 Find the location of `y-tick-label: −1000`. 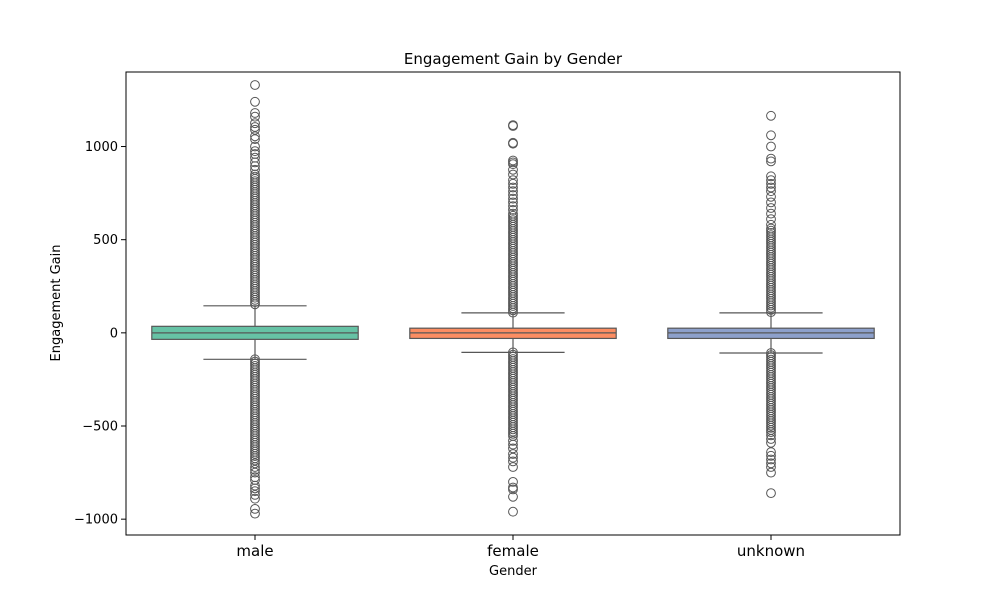

y-tick-label: −1000 is located at coordinates (96, 520).